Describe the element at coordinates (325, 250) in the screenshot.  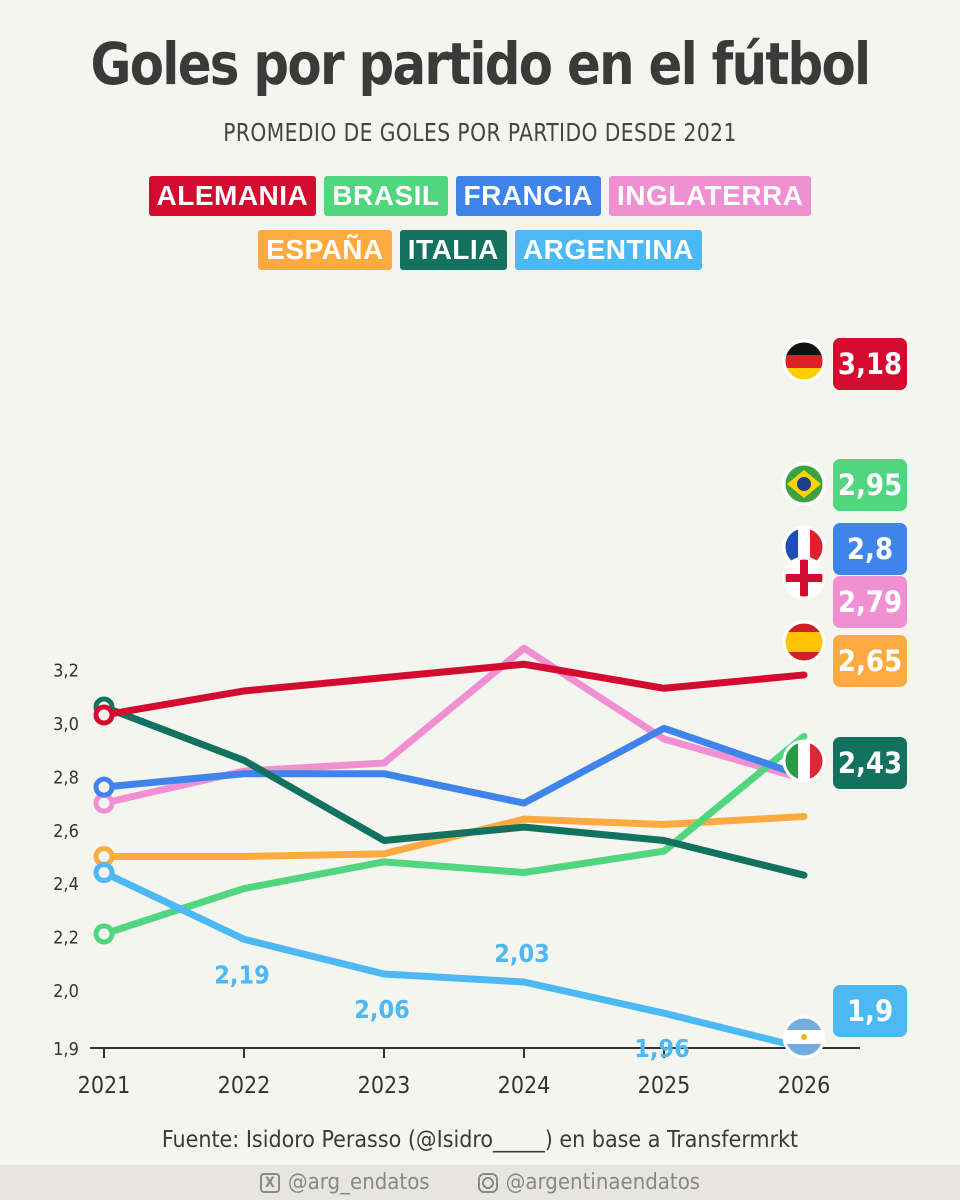
I see `legend-item-espana: ESPAÑA` at that location.